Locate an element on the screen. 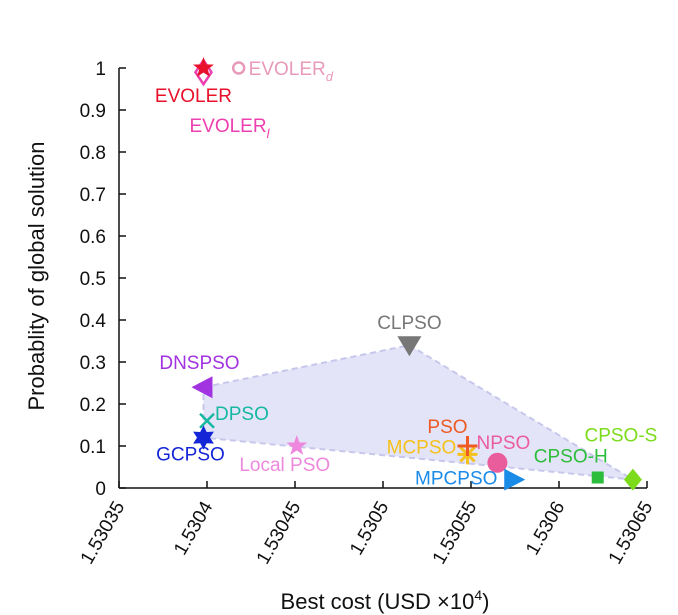 The width and height of the screenshot is (678, 615). marker-cpso-s is located at coordinates (632, 479).